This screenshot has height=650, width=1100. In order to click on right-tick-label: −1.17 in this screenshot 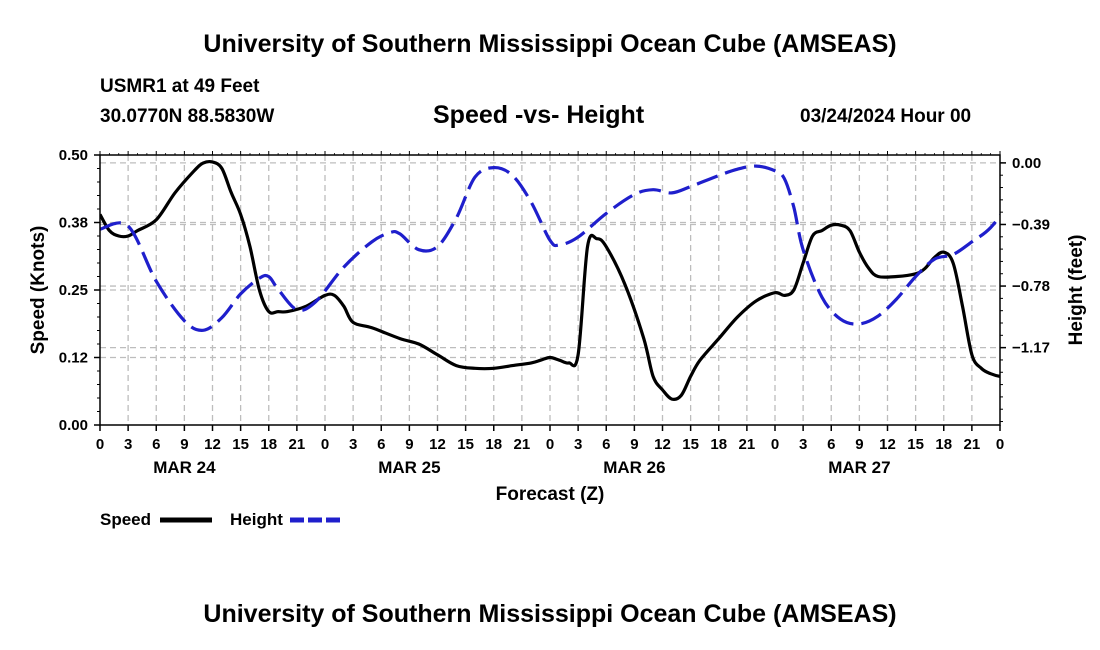, I will do `click(1031, 348)`.